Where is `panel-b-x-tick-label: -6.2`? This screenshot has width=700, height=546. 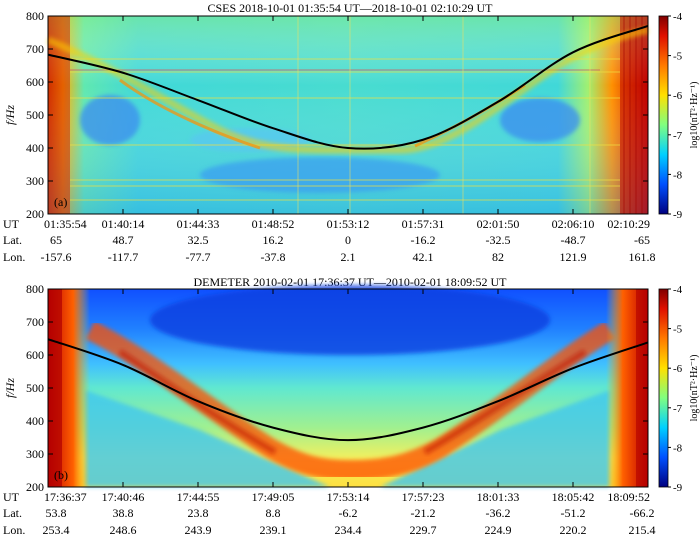
panel-b-x-tick-label: -6.2 is located at coordinates (348, 513).